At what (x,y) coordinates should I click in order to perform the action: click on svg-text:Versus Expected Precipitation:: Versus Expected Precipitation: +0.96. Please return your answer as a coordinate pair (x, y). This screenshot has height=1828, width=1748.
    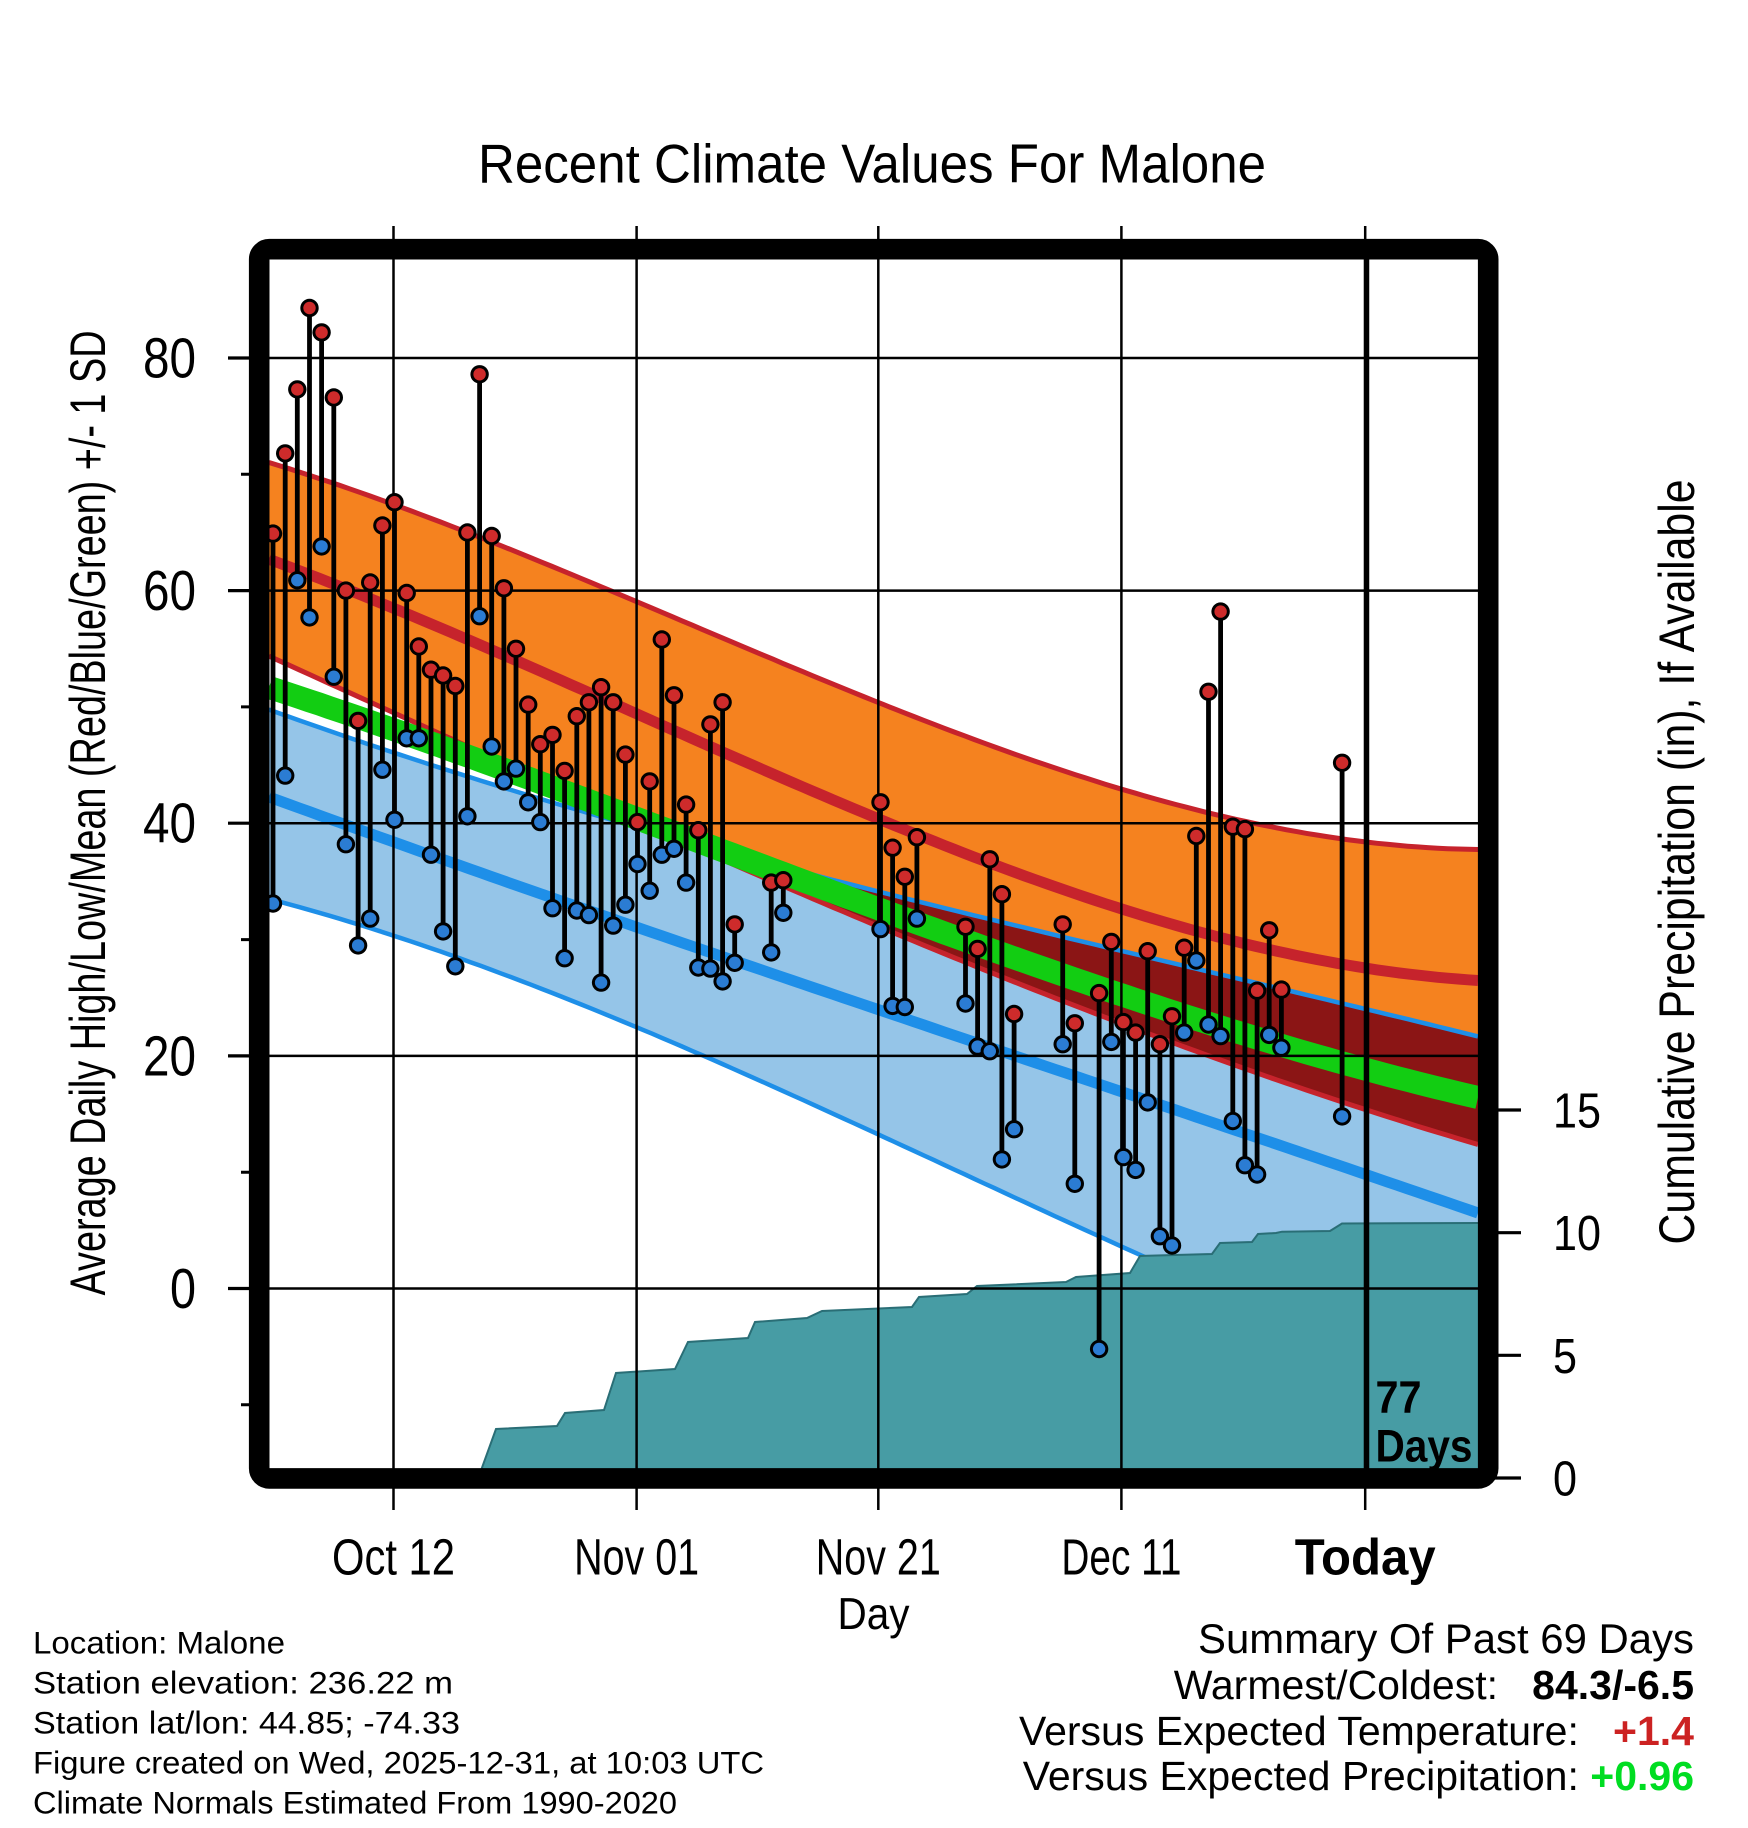
    Looking at the image, I should click on (1358, 1776).